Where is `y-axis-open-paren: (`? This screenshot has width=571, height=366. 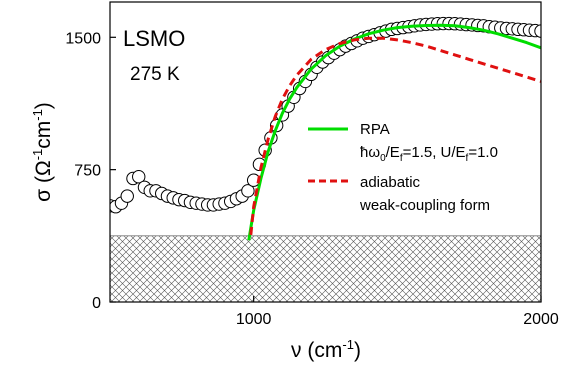 y-axis-open-paren: ( is located at coordinates (43, 179).